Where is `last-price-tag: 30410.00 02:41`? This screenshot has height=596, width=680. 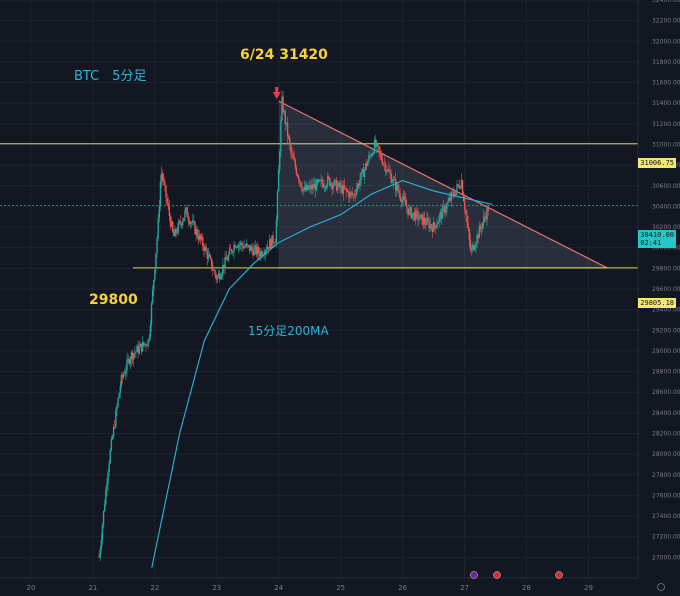 last-price-tag: 30410.00 02:41 is located at coordinates (657, 239).